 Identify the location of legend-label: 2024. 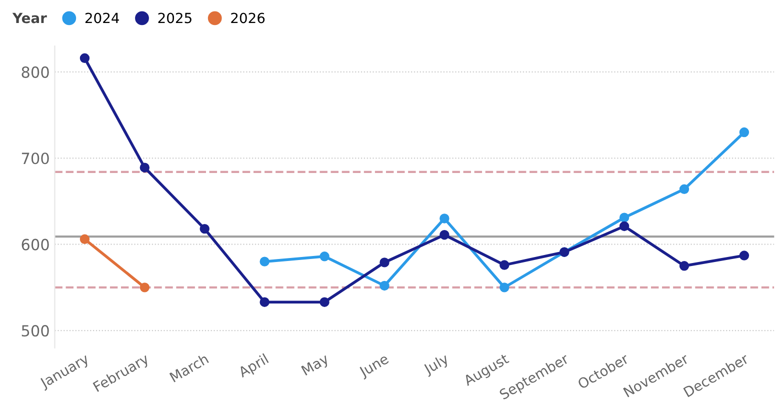
(102, 18).